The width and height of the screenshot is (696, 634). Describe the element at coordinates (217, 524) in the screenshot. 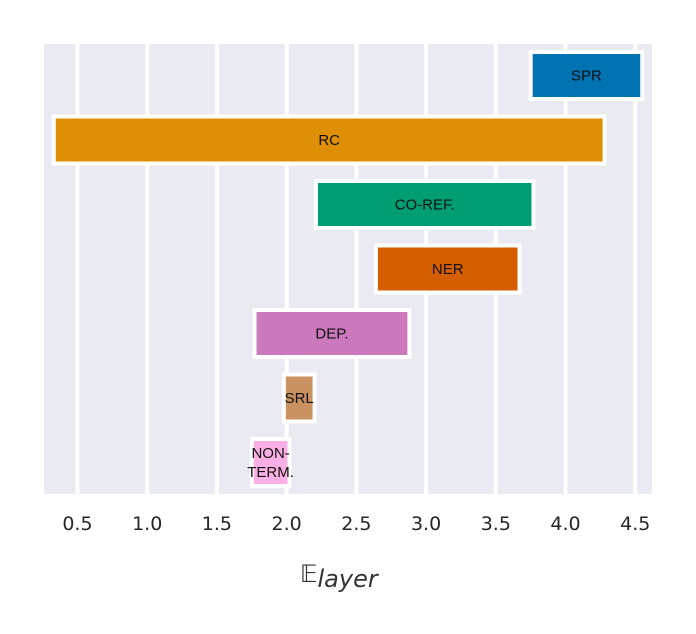

I see `x-tick-label: 1.5` at that location.